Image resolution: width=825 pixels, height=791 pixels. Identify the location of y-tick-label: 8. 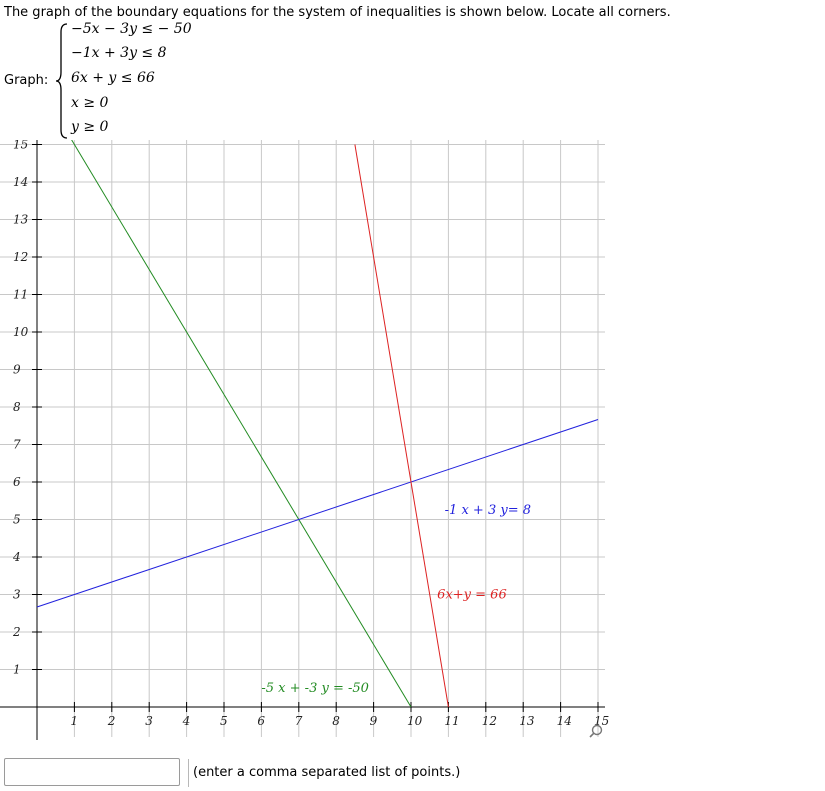
(17, 407).